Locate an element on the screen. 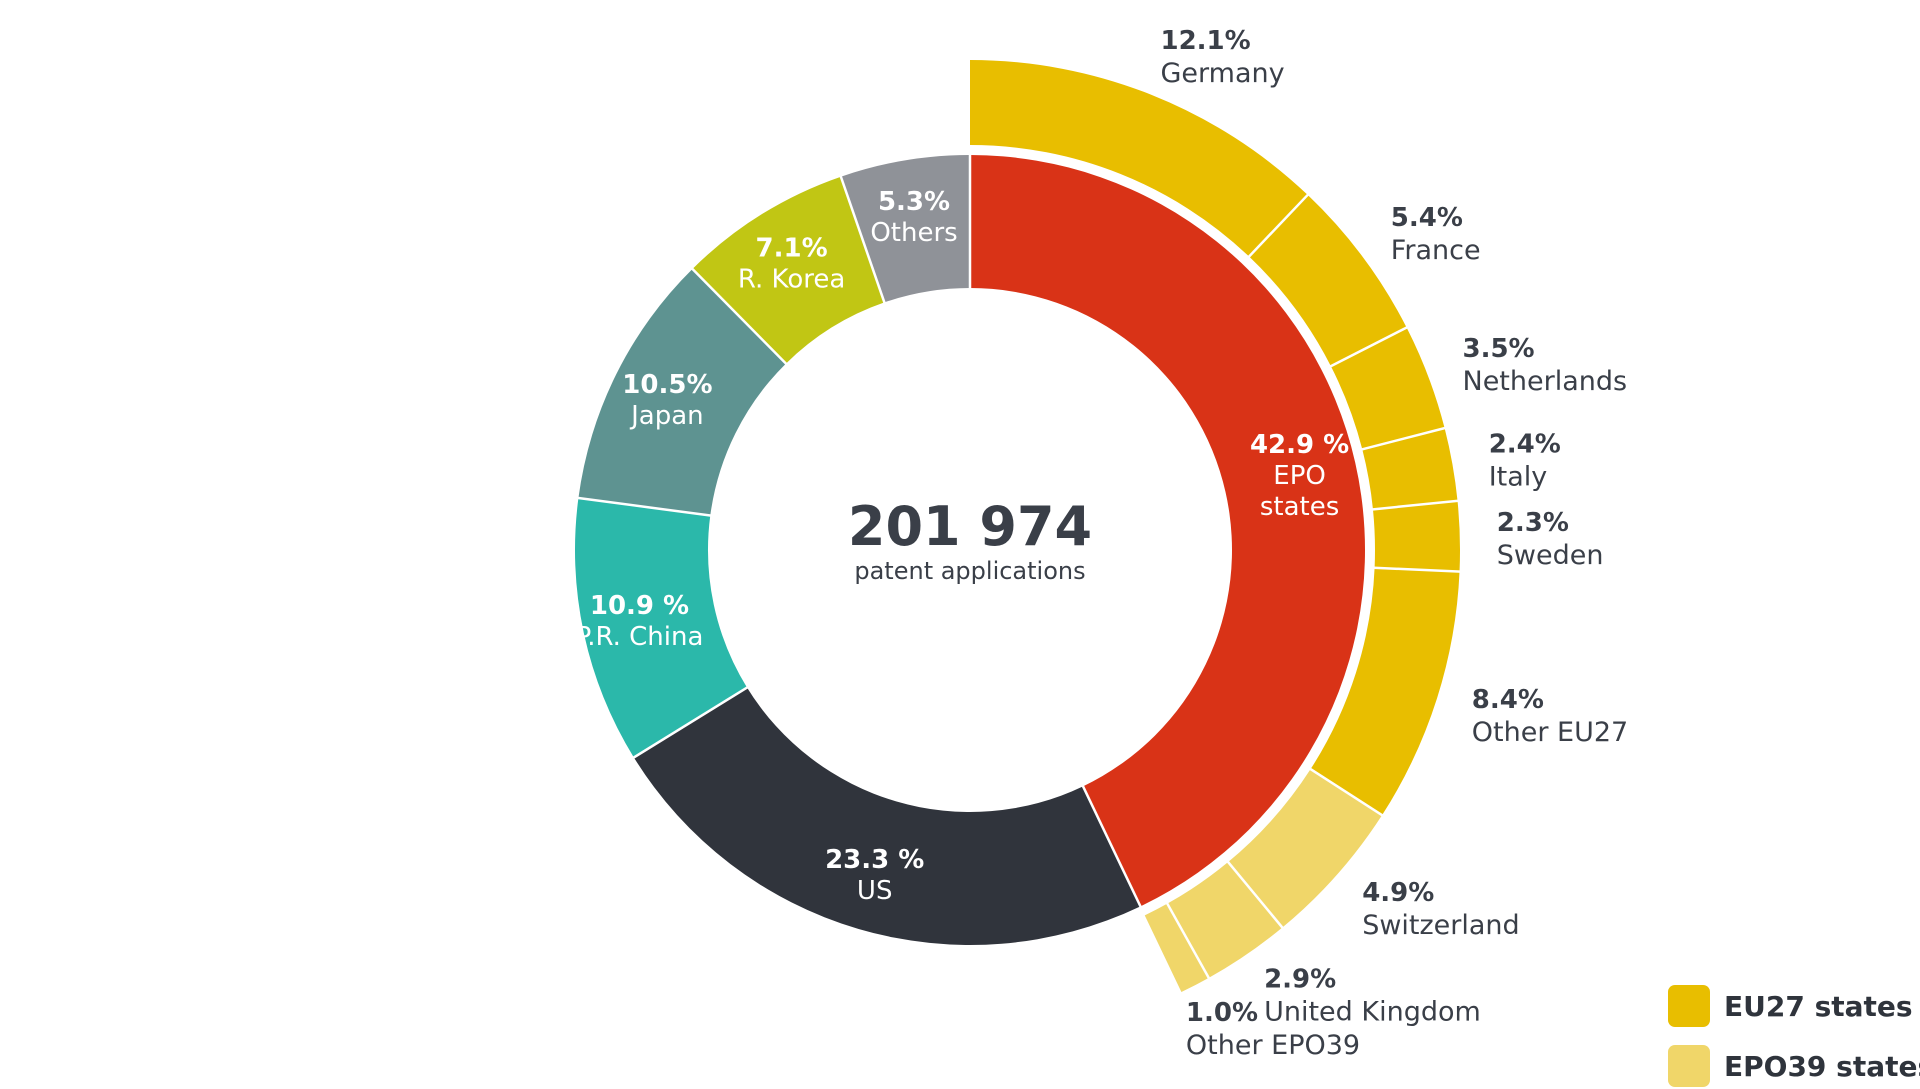 This screenshot has height=1089, width=1920. inner-slice-japan is located at coordinates (682, 392).